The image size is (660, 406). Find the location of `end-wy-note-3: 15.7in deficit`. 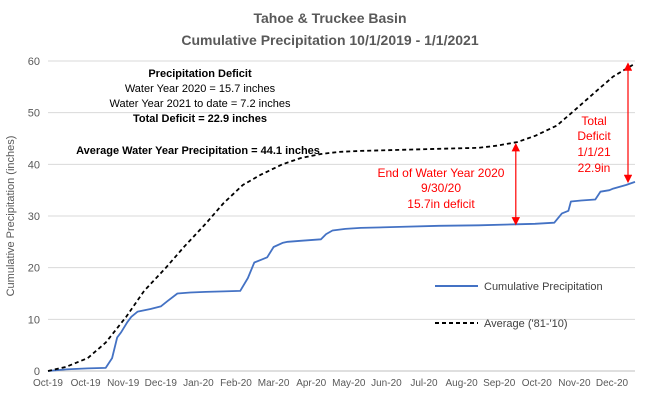

end-wy-note-3: 15.7in deficit is located at coordinates (441, 204).